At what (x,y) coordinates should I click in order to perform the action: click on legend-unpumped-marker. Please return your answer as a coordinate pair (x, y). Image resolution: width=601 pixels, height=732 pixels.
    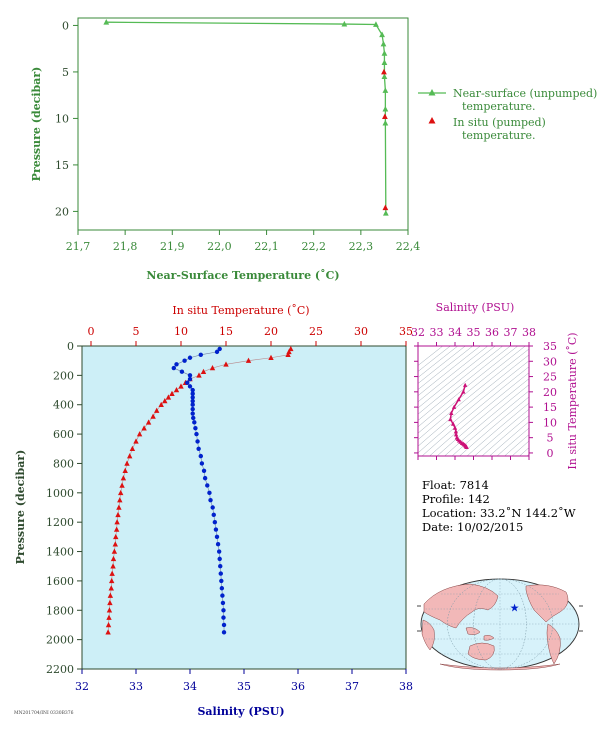
    Looking at the image, I should click on (432, 92).